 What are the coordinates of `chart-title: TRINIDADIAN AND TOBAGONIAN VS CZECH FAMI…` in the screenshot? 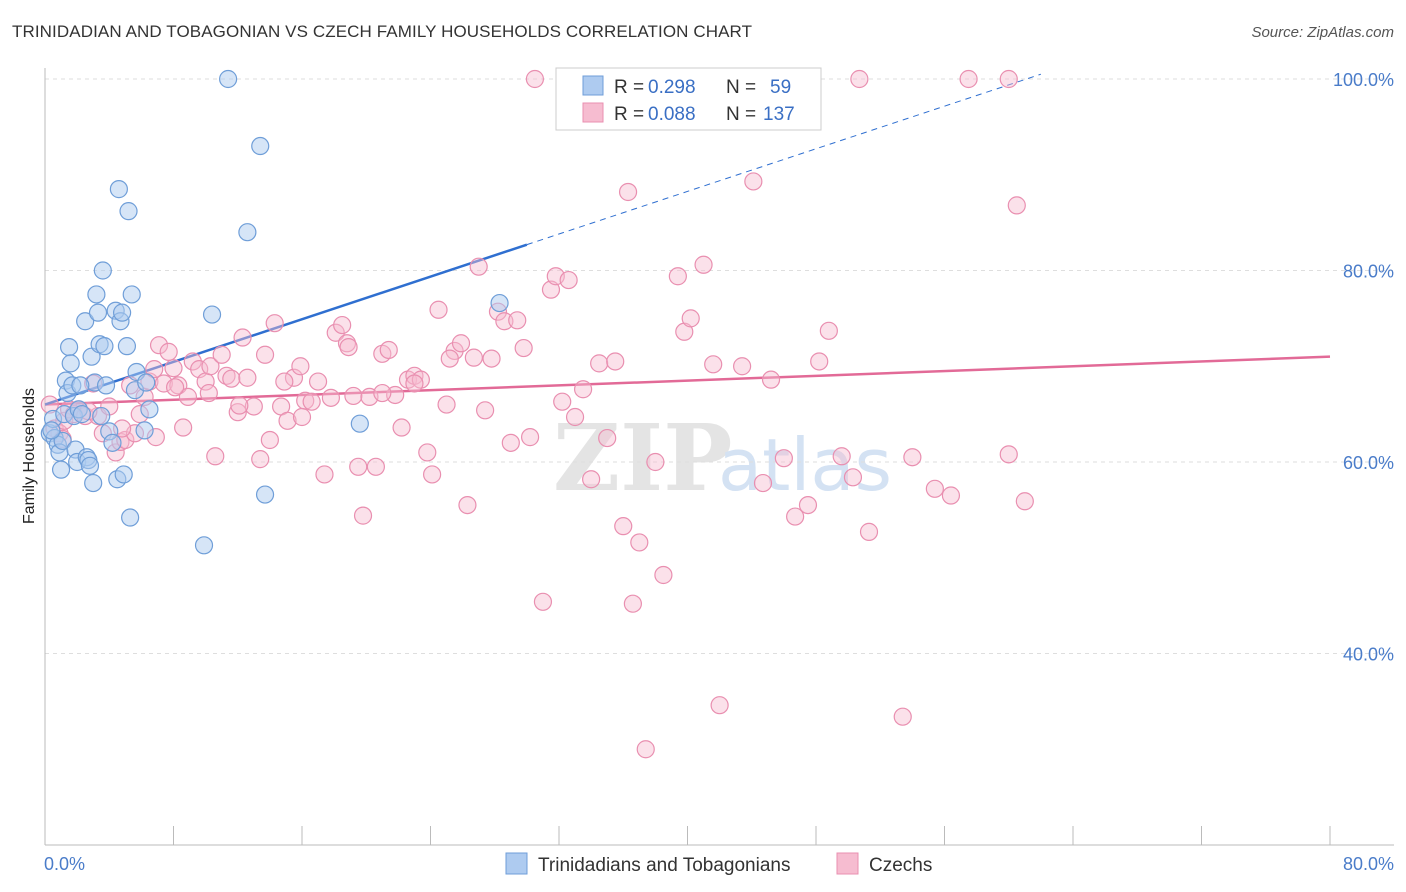 It's located at (382, 31).